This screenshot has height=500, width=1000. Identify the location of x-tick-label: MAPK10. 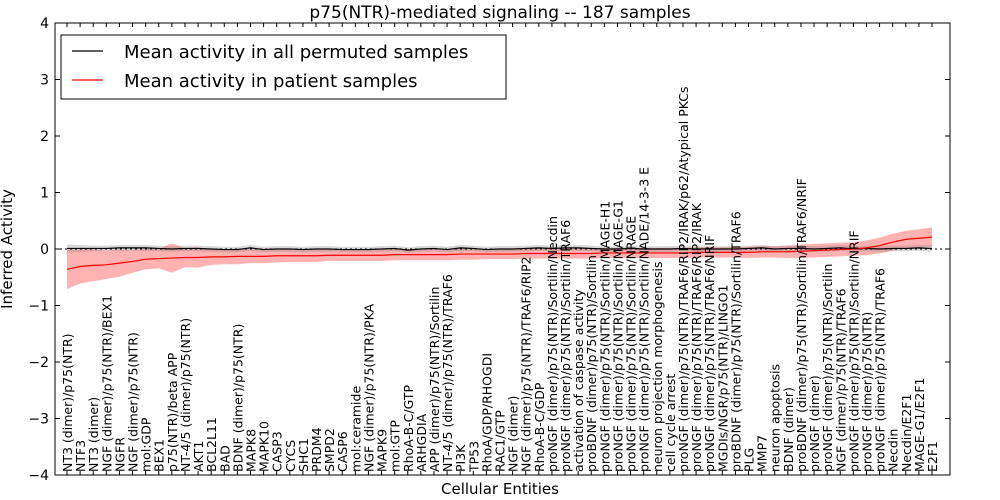
(264, 446).